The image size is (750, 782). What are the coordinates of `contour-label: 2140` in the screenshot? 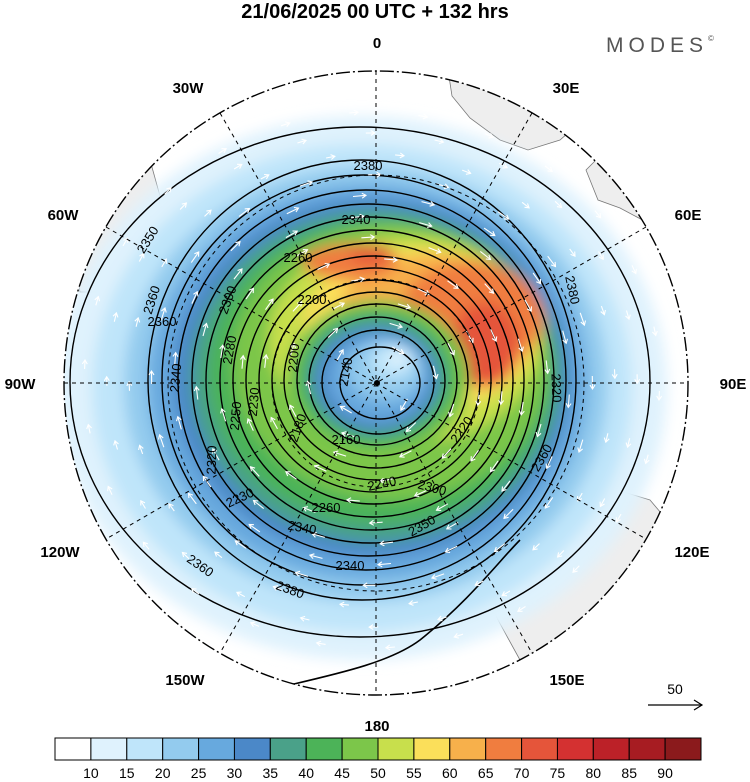 It's located at (346, 371).